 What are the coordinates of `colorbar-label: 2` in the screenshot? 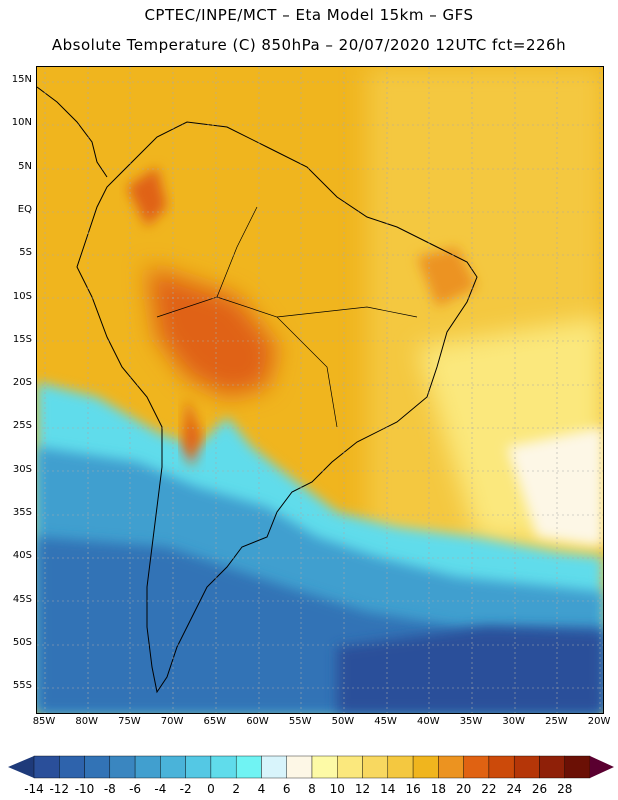 It's located at (236, 789).